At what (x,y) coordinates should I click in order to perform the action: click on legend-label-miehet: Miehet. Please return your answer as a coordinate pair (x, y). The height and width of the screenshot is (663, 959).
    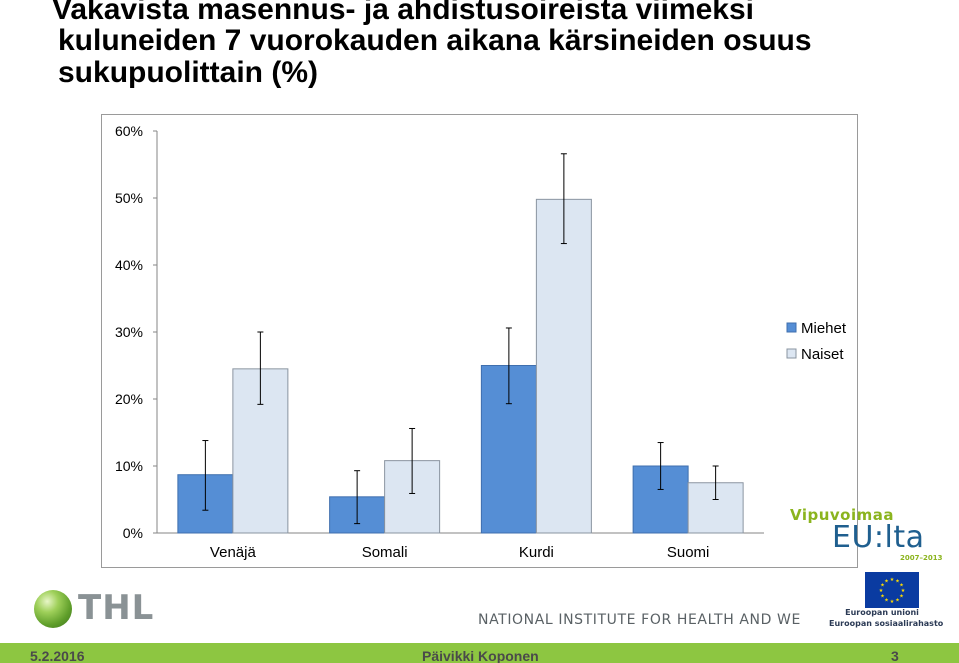
    Looking at the image, I should click on (824, 328).